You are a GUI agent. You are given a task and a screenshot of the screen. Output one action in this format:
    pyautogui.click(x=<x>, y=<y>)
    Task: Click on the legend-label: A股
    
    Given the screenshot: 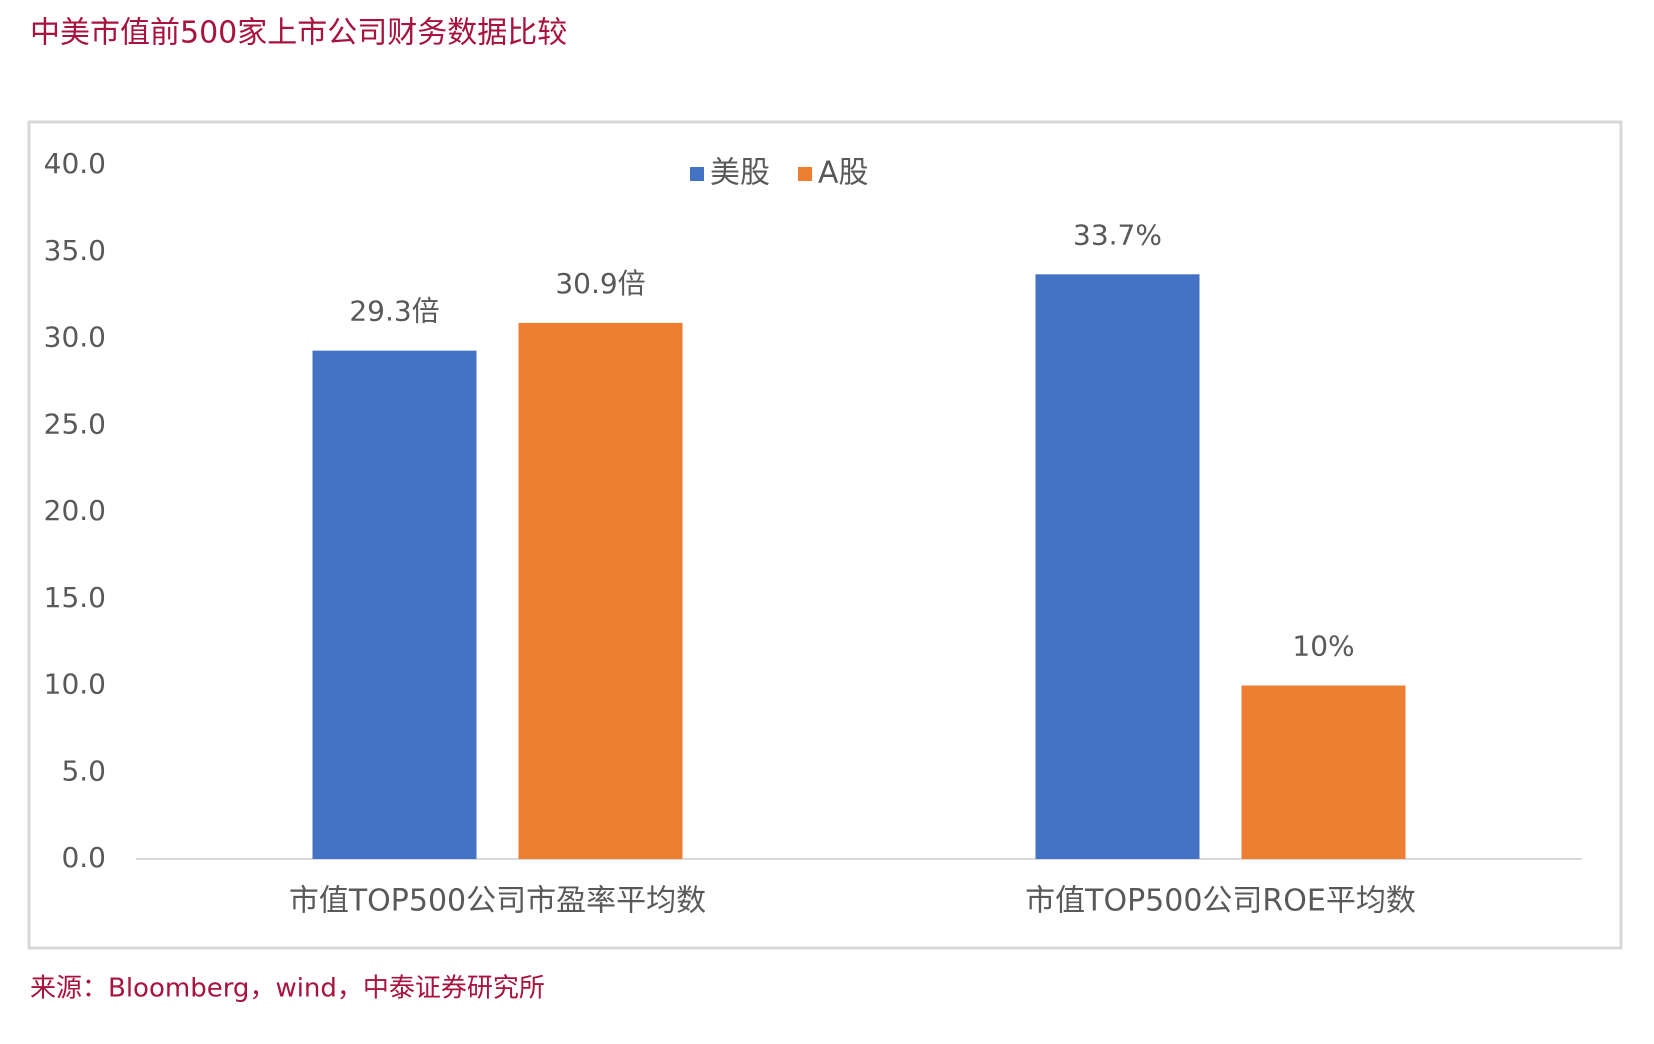 What is the action you would take?
    pyautogui.click(x=843, y=173)
    